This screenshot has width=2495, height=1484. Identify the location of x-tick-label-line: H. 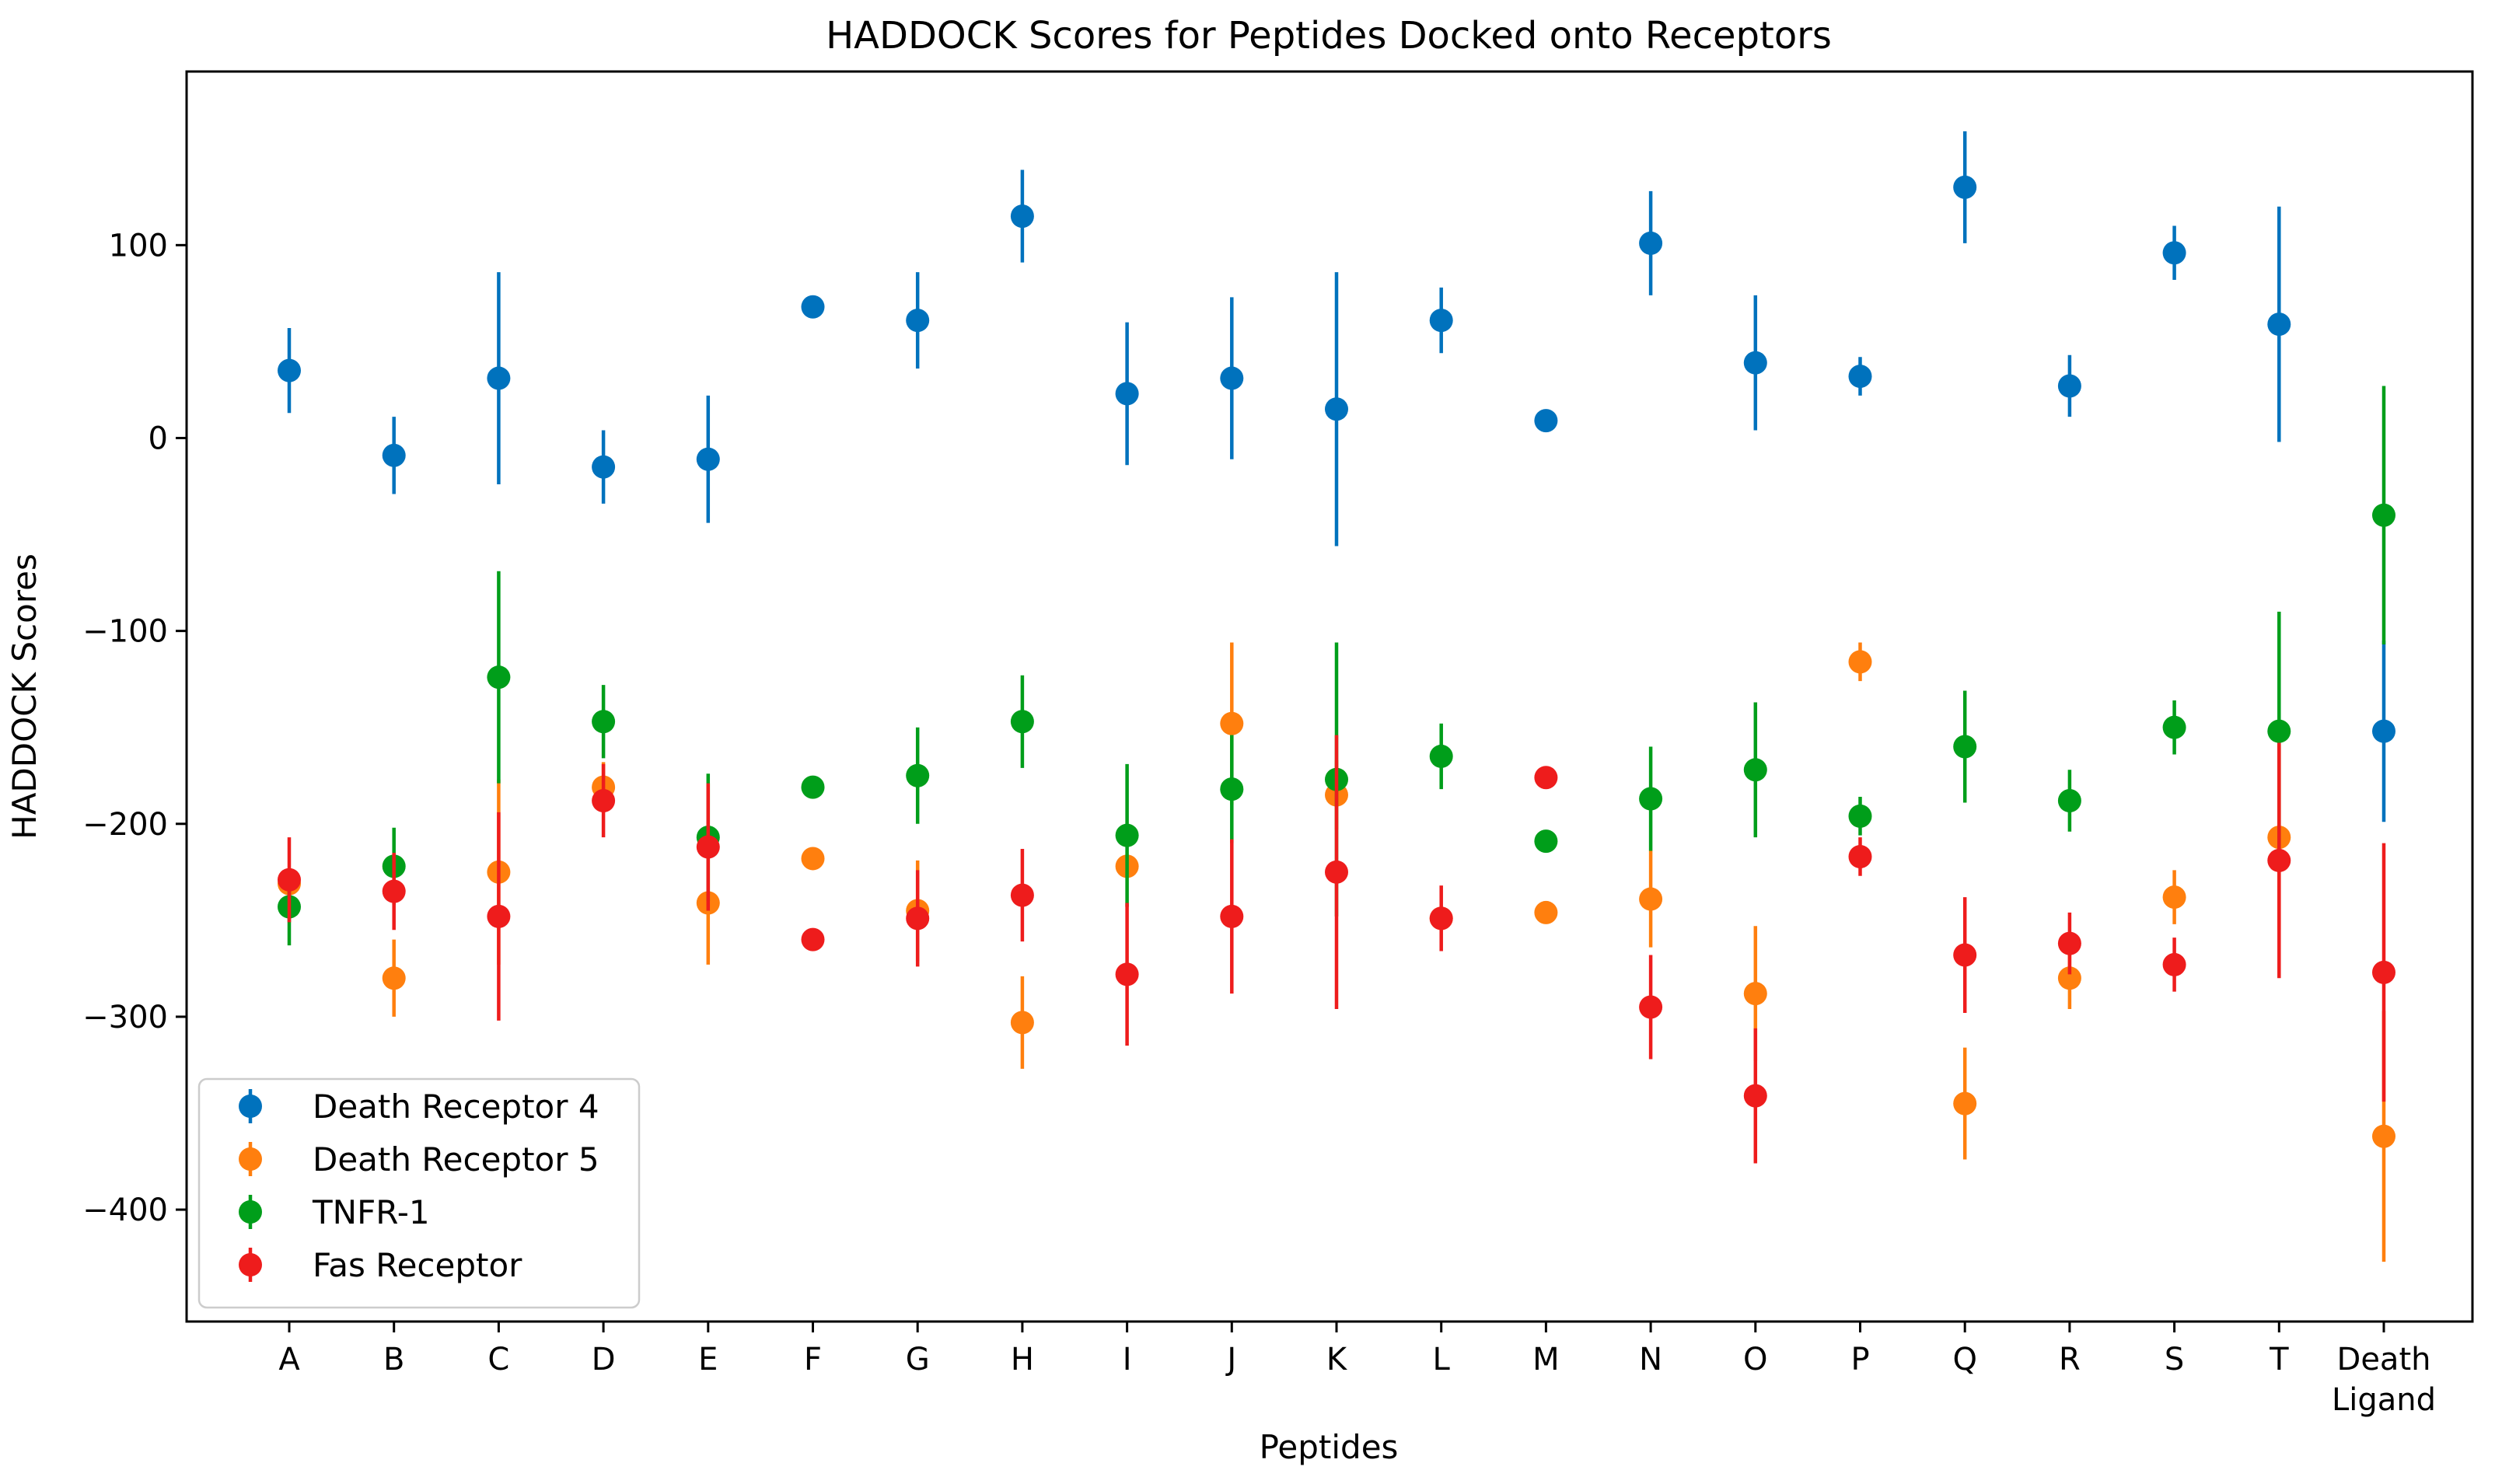
(1022, 1360).